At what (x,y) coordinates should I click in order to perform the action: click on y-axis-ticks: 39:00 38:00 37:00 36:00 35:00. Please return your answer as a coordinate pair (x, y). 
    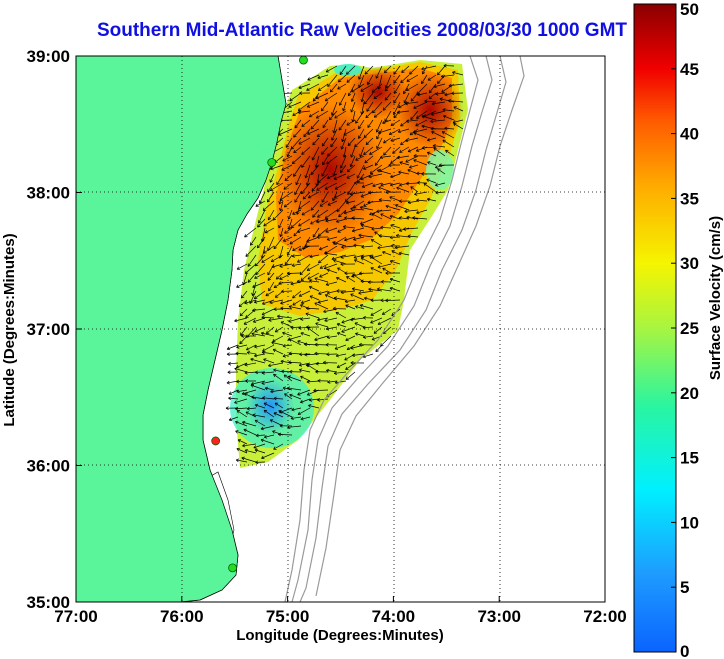
    Looking at the image, I should click on (54, 329).